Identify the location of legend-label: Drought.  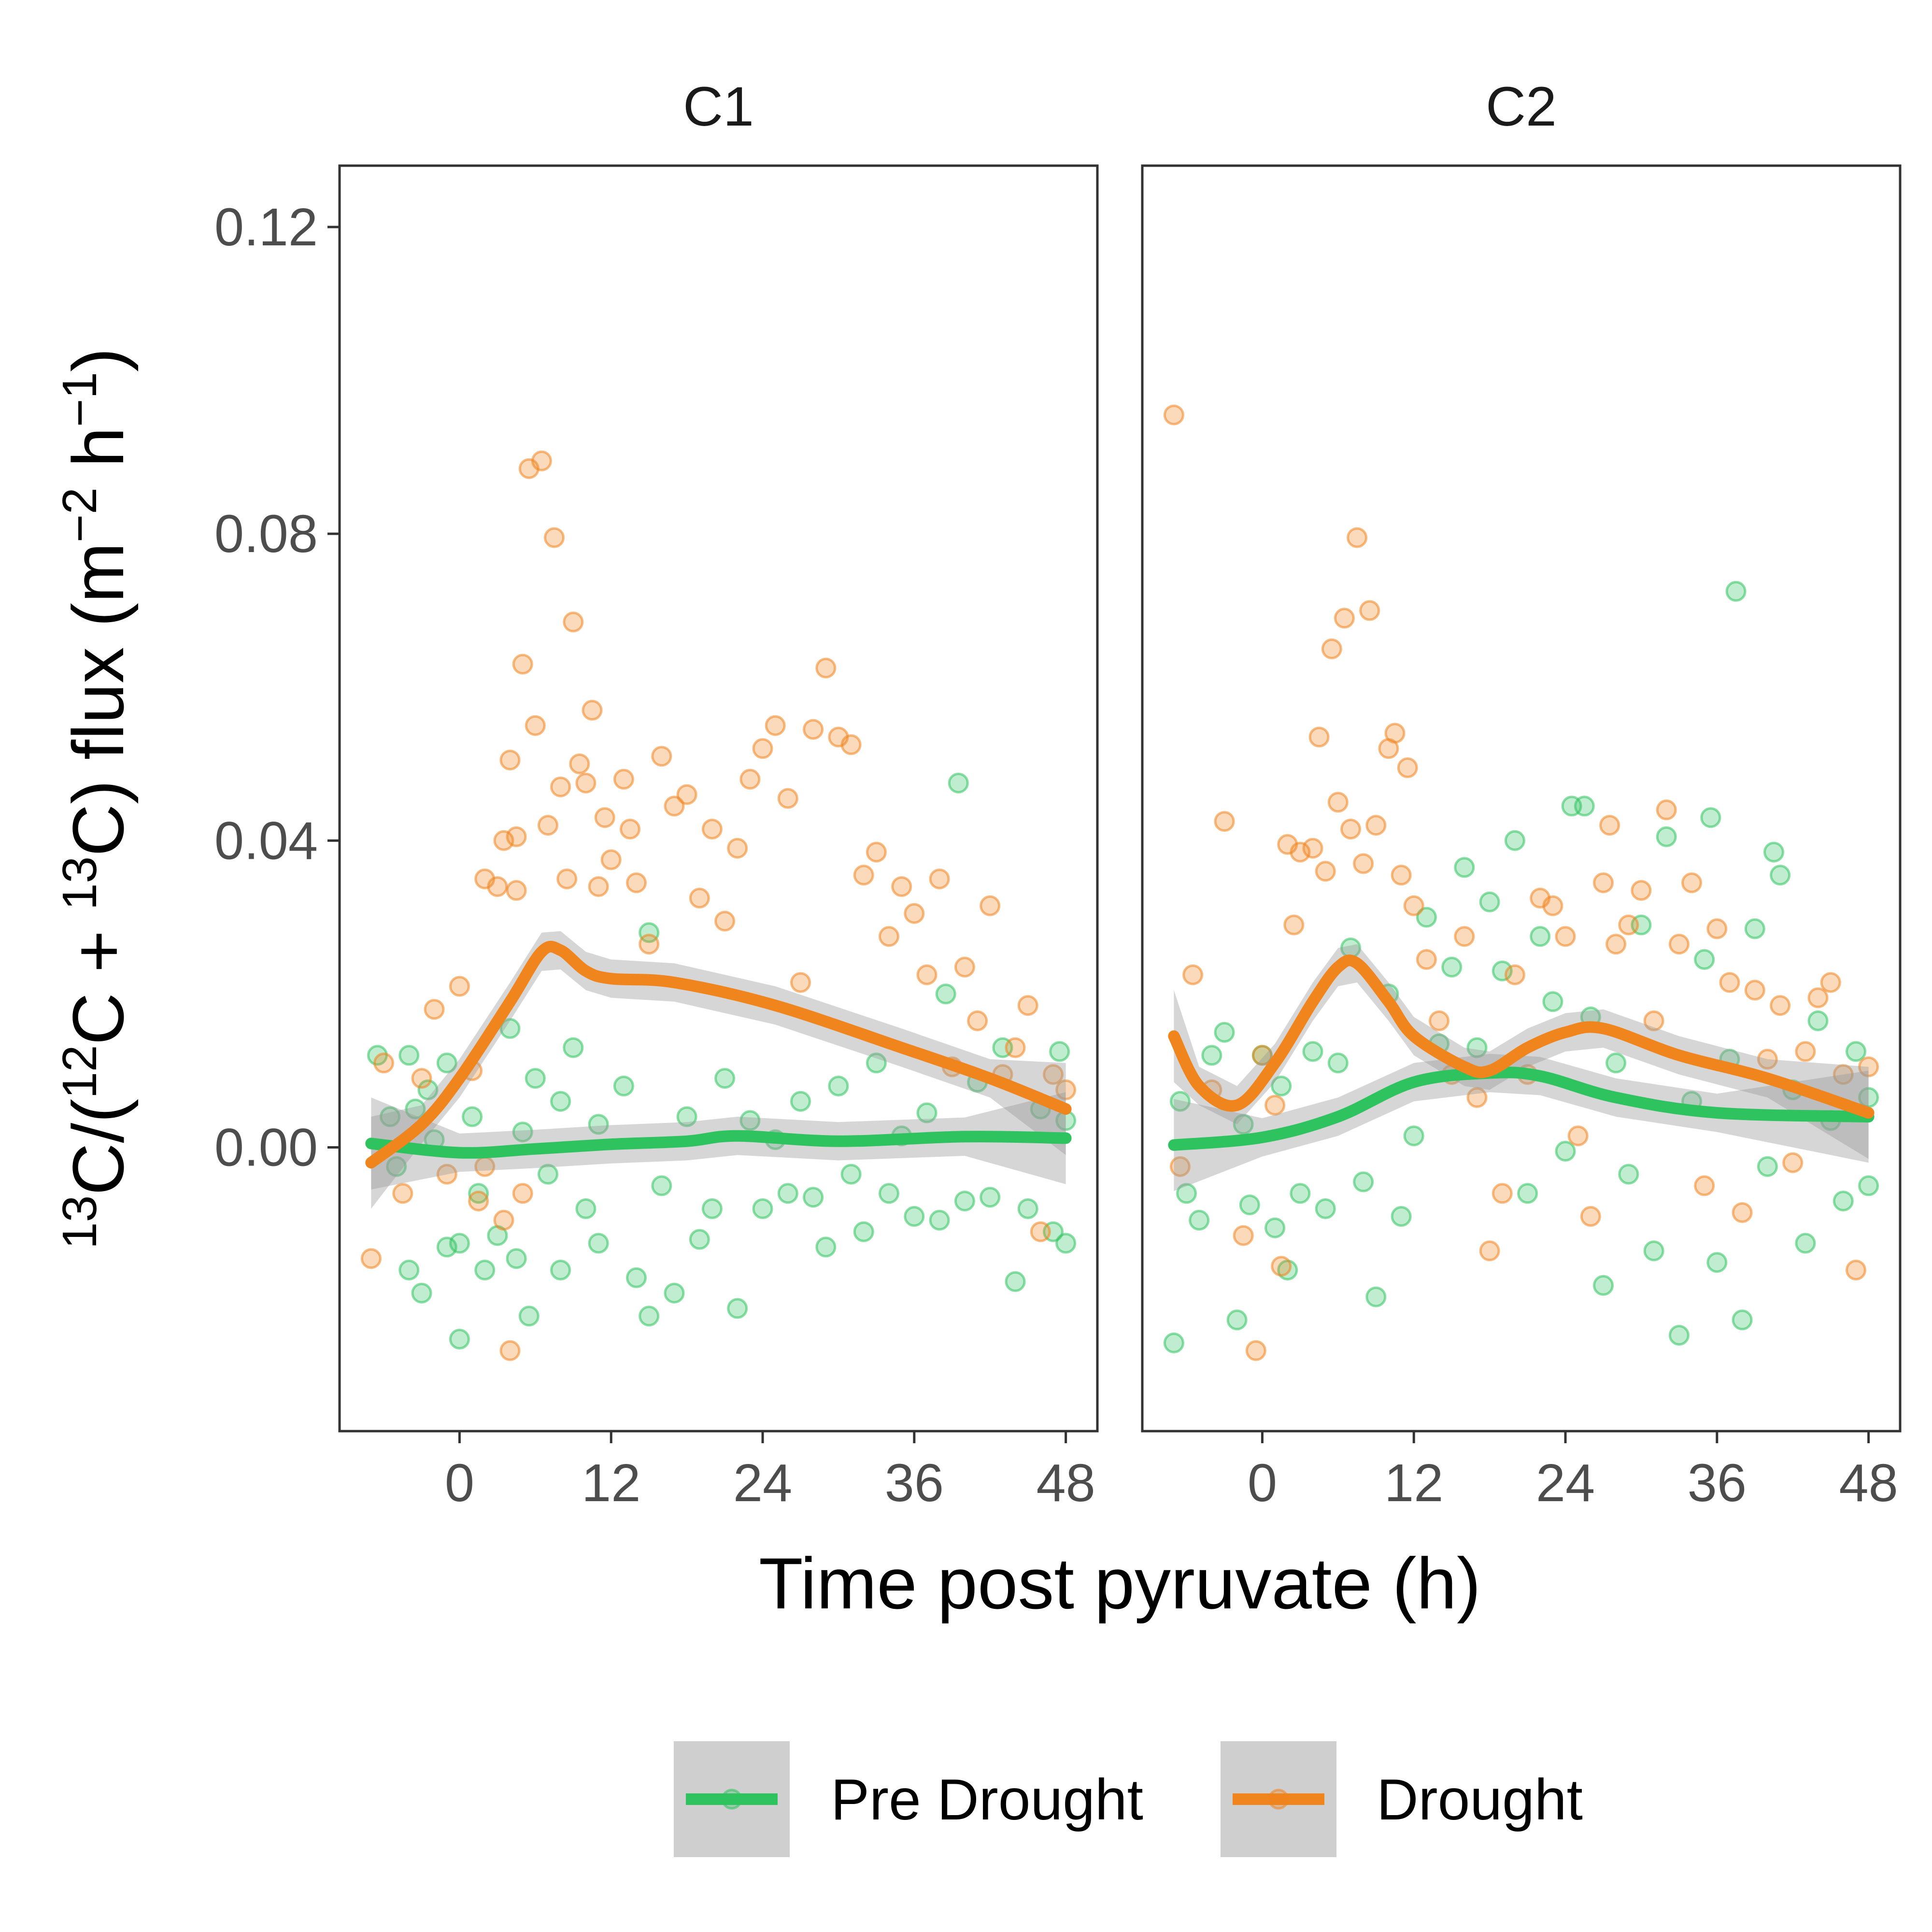
(1480, 1799).